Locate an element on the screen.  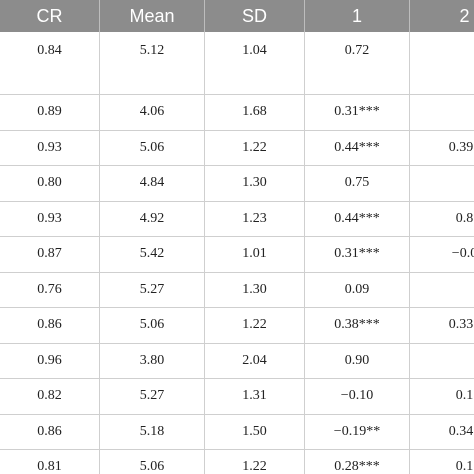
table-cell: 0.34* is located at coordinates (442, 432).